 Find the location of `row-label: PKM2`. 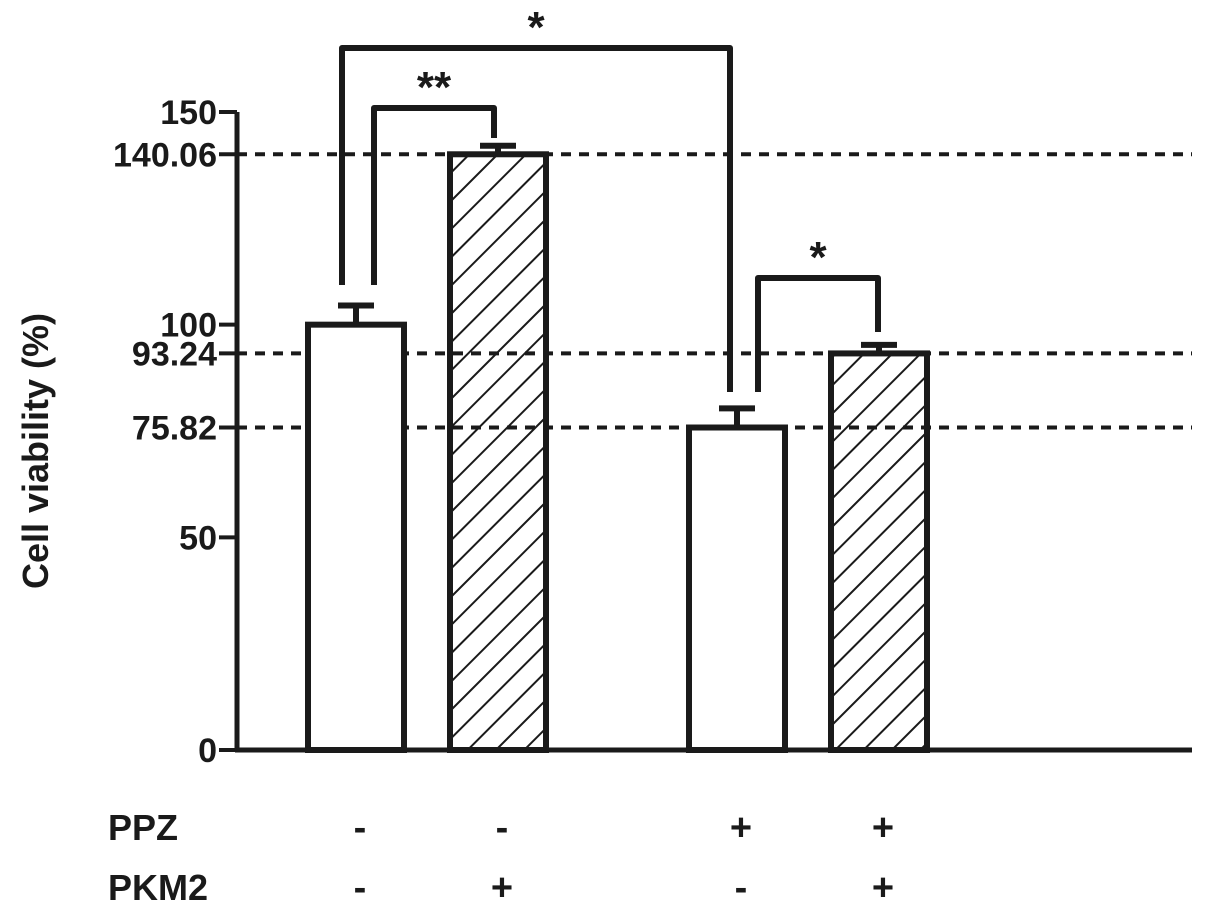

row-label: PKM2 is located at coordinates (158, 887).